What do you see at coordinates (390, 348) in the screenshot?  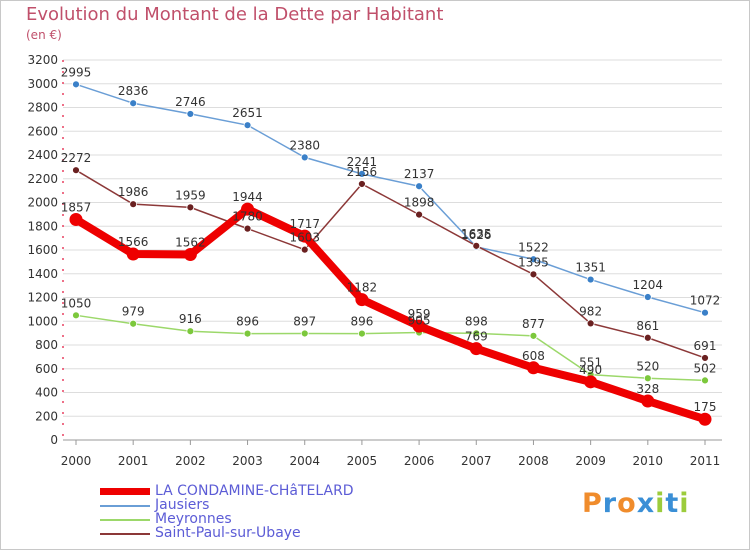 I see `series-line-meyronnes` at bounding box center [390, 348].